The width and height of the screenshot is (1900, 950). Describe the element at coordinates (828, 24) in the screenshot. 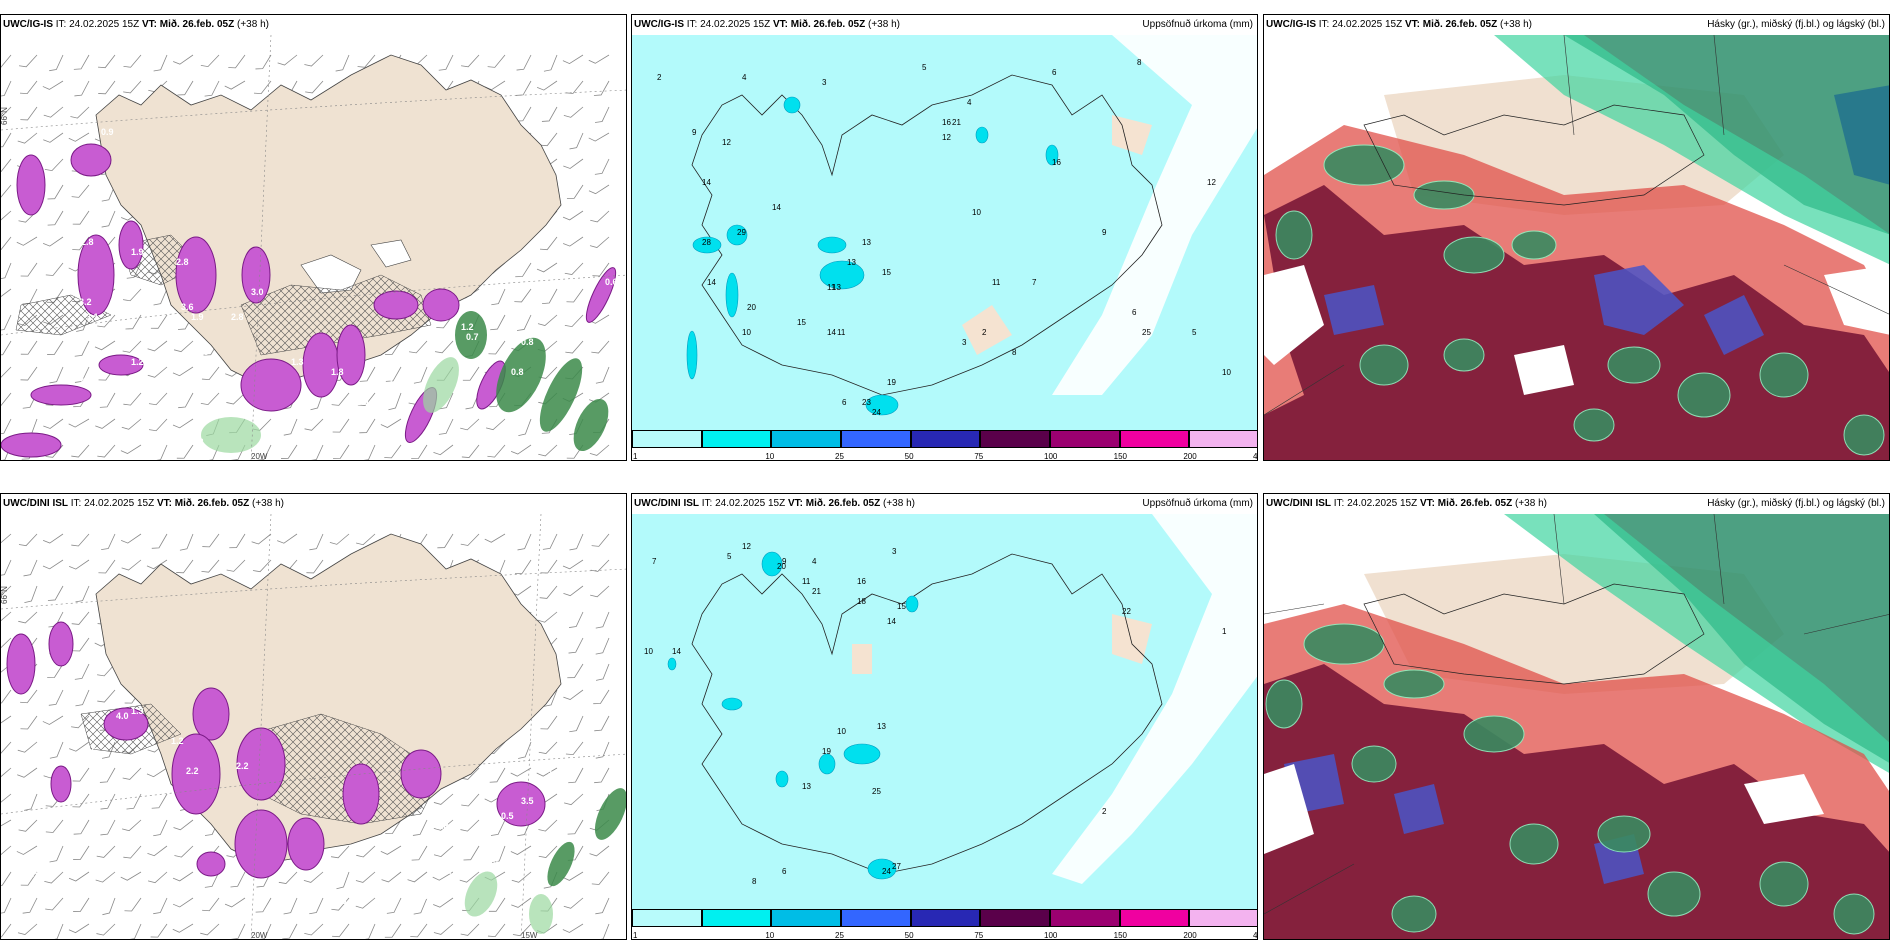

I see `vt-value: Mið. 26.feb. 05Z` at that location.